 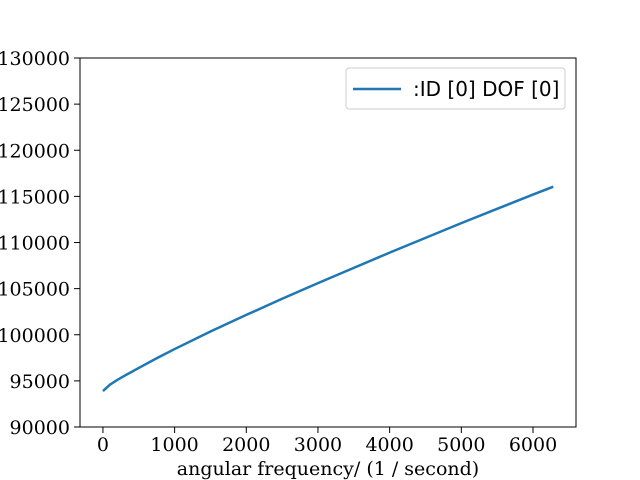 What do you see at coordinates (35, 151) in the screenshot?
I see `y-tick-label: 120000` at bounding box center [35, 151].